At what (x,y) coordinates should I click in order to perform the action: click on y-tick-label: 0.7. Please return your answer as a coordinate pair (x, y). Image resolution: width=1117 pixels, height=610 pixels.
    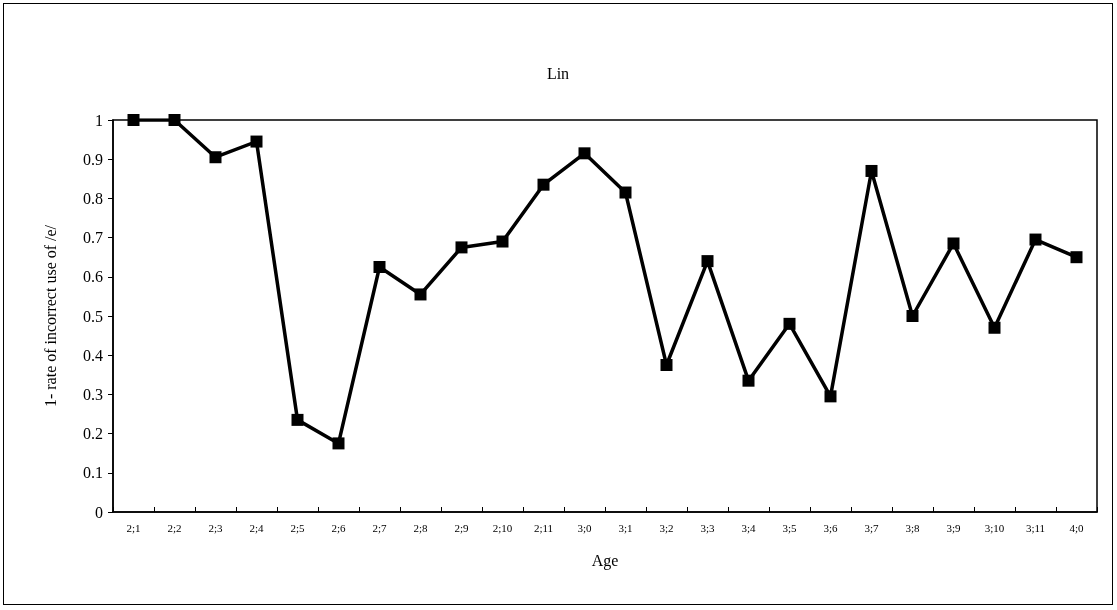
    Looking at the image, I should click on (93, 238).